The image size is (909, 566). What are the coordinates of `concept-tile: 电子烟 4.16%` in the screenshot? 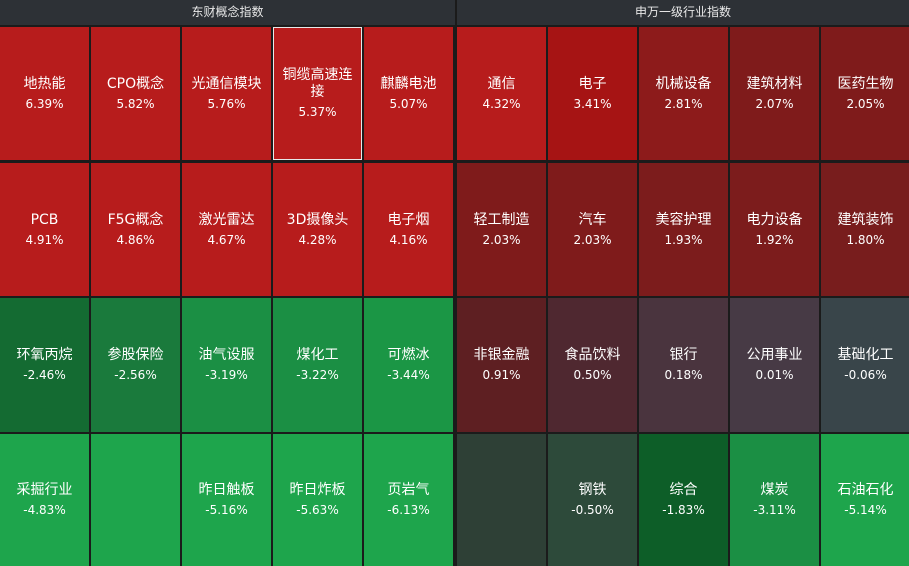 It's located at (408, 229).